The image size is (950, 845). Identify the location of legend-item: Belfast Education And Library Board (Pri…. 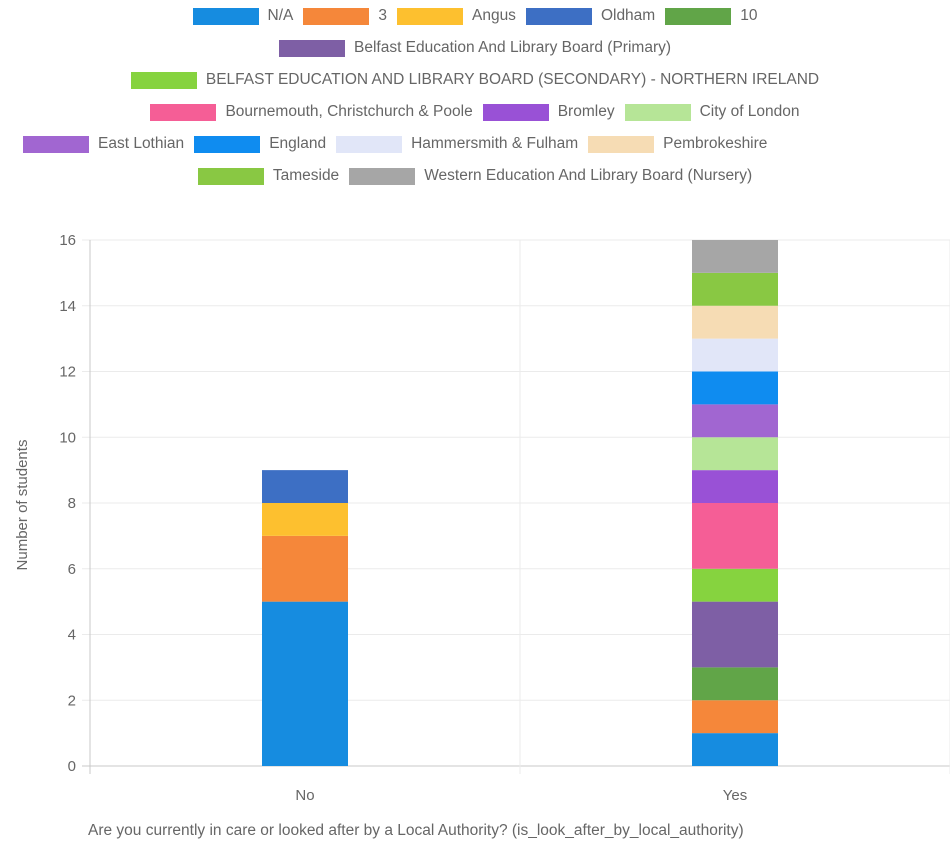
(475, 48).